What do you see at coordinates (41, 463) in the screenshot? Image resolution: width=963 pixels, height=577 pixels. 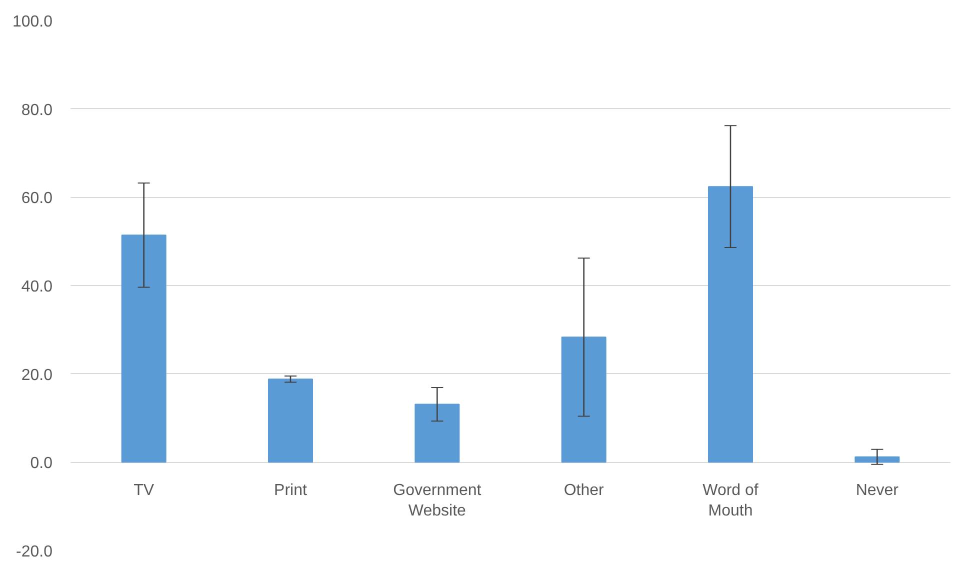 I see `y-tick-label: 0.0` at bounding box center [41, 463].